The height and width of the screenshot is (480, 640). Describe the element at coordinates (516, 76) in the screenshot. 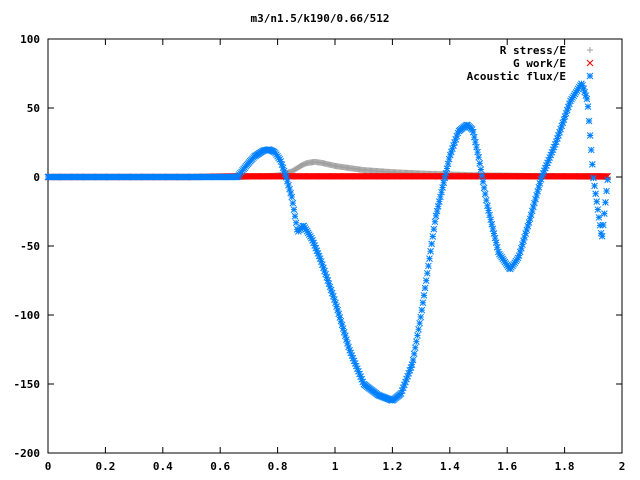

I see `legend-label-acoustic-flux: Acoustic flux/E` at that location.